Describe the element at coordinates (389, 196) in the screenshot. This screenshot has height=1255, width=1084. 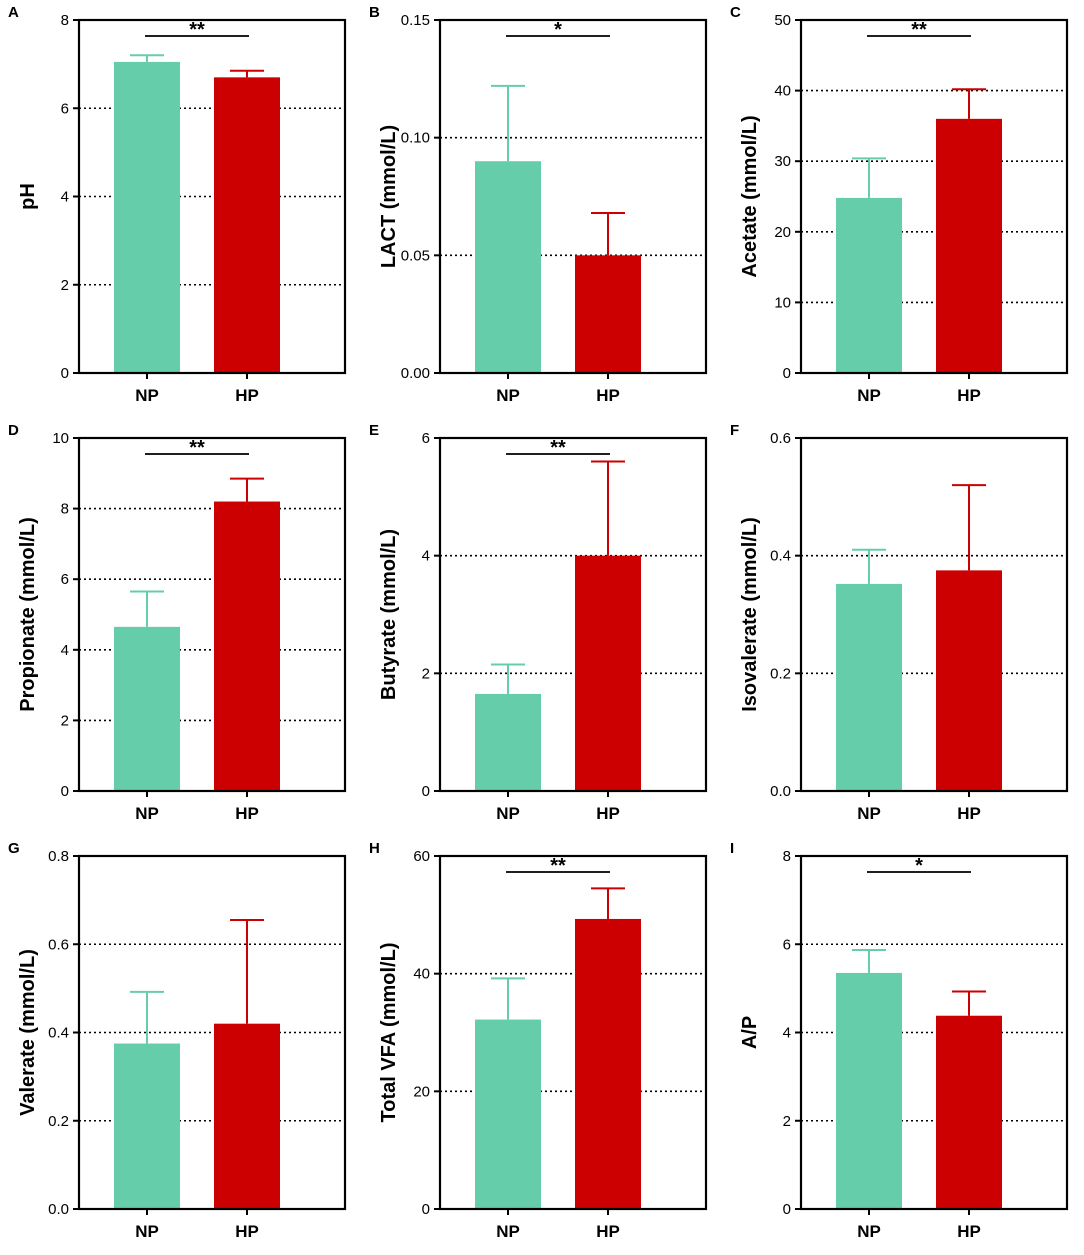
I see `y-axis-label: LACT (mmol/L)` at that location.